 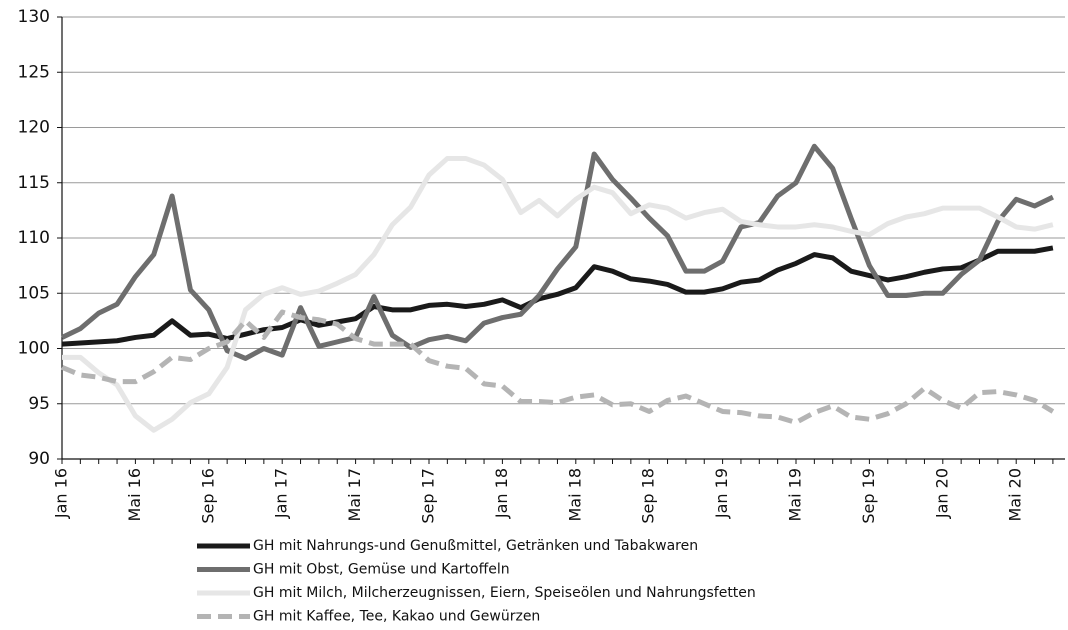 I want to click on x-tick-label: Mai 19, so click(x=795, y=495).